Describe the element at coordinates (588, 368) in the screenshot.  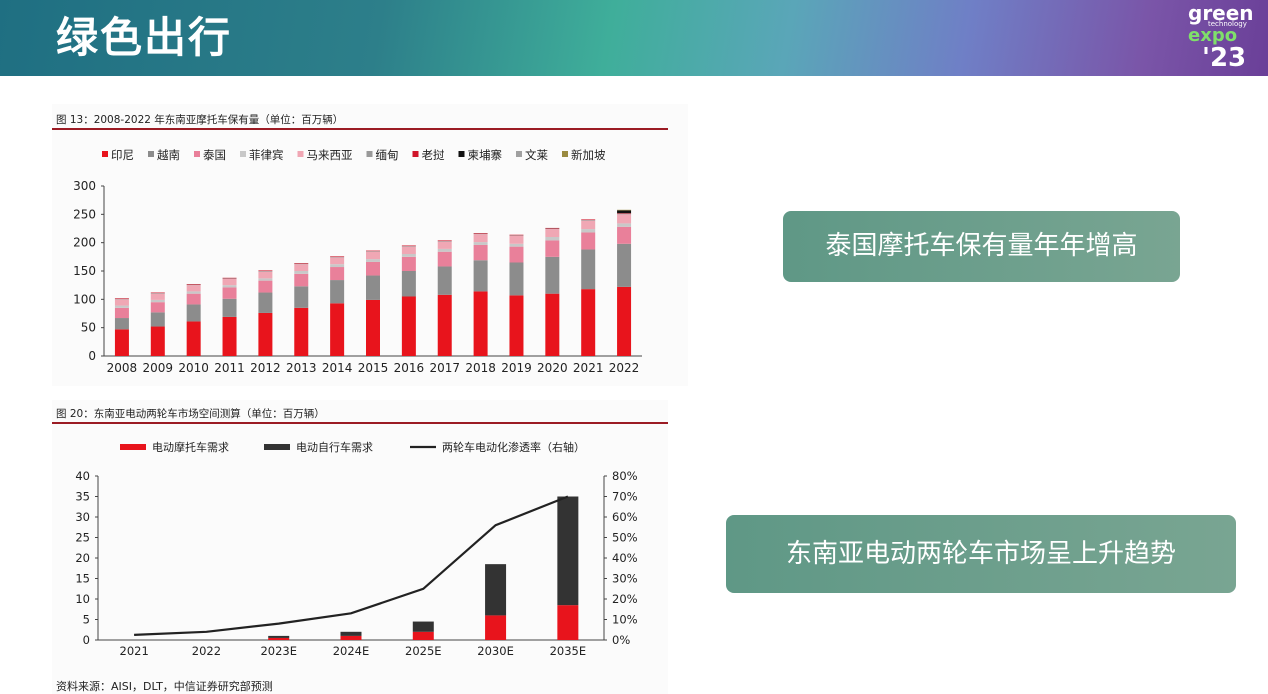
I see `chart1-x-tick-label: 2021` at that location.